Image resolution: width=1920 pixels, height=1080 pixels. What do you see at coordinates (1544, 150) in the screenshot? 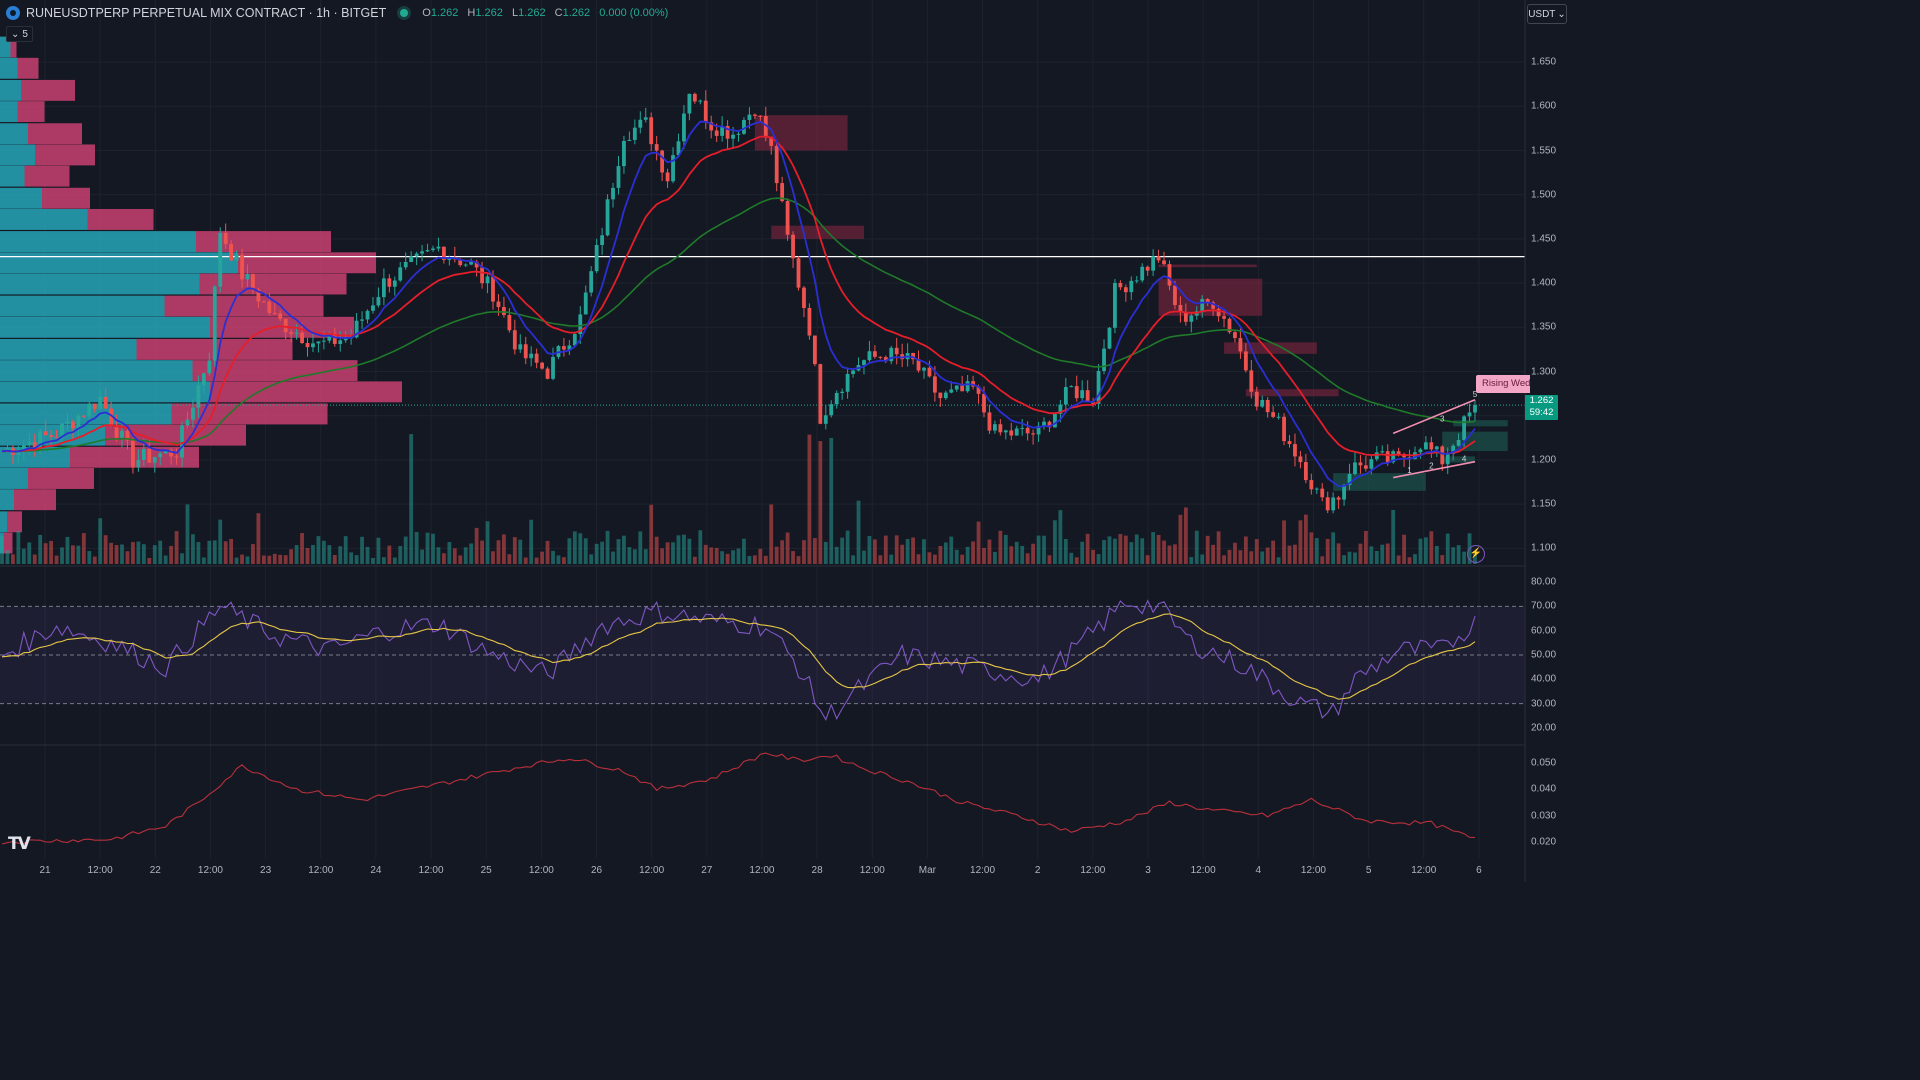
I see `price-tick-label: 1.550` at bounding box center [1544, 150].